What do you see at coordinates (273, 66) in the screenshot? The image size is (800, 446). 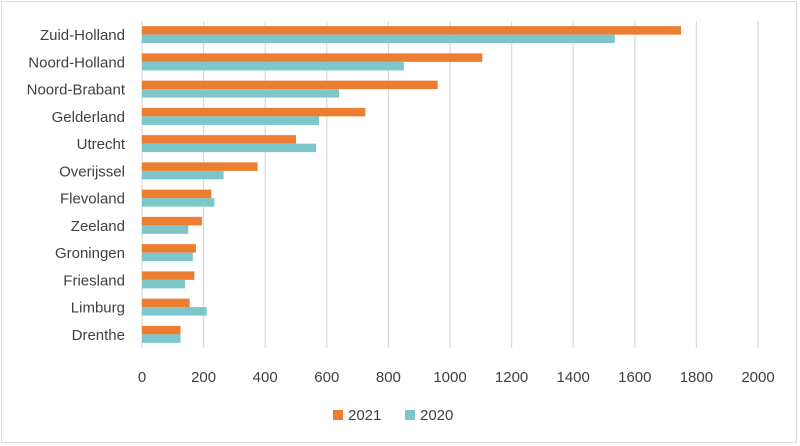 I see `bar-2020-noord-holland` at bounding box center [273, 66].